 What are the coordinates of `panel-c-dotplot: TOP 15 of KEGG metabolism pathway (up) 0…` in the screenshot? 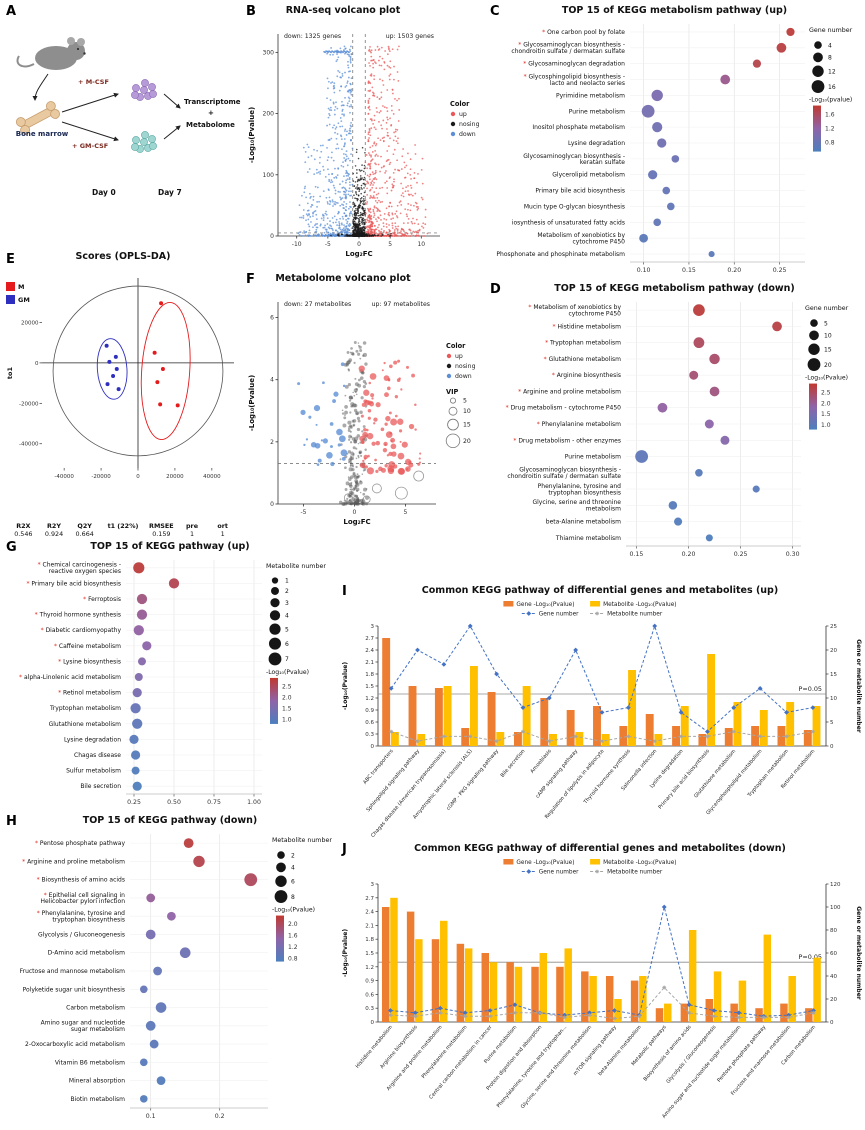 It's located at (674, 142).